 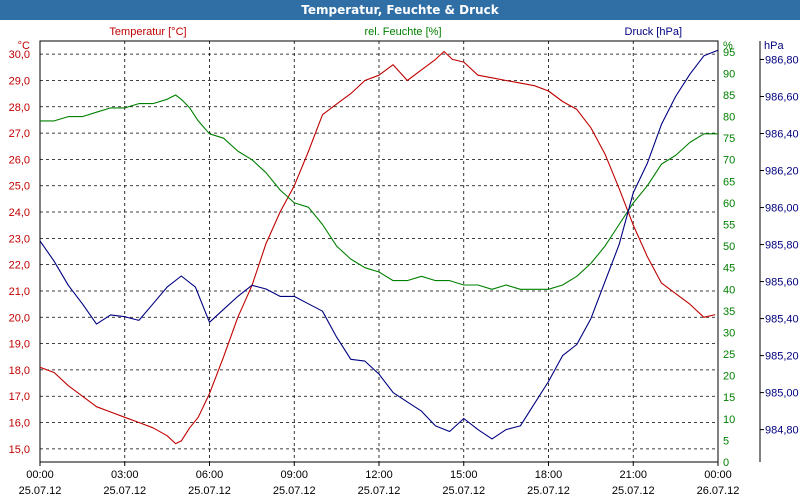 What do you see at coordinates (729, 247) in the screenshot?
I see `humidity-tick-label: 50` at bounding box center [729, 247].